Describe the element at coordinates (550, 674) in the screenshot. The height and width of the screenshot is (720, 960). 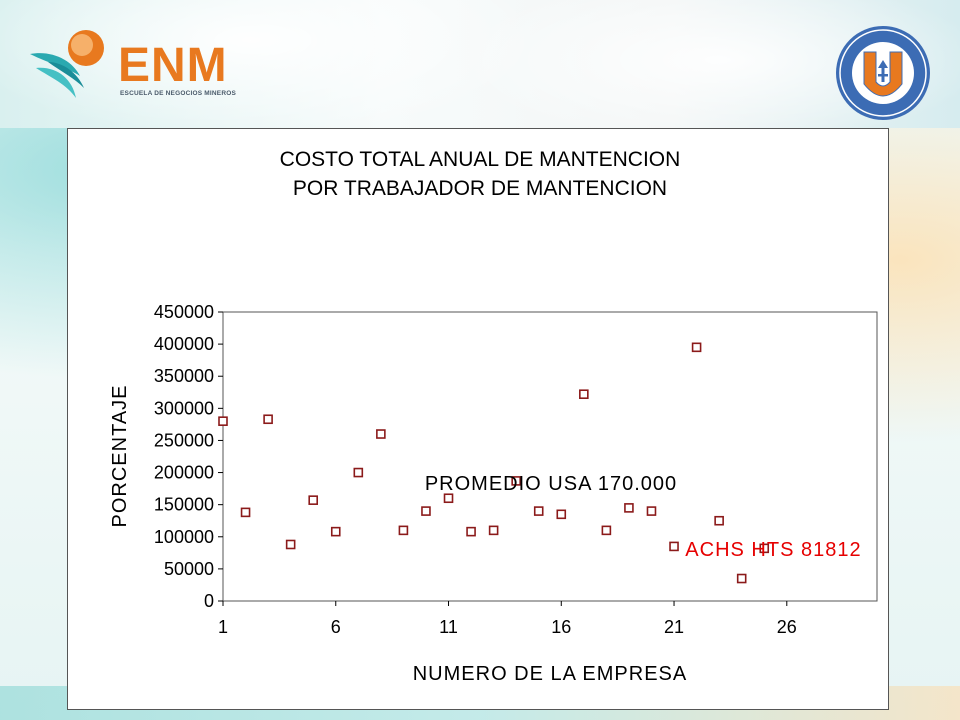
I see `x-axis-label: NUMERO DE LA EMPRESA` at that location.